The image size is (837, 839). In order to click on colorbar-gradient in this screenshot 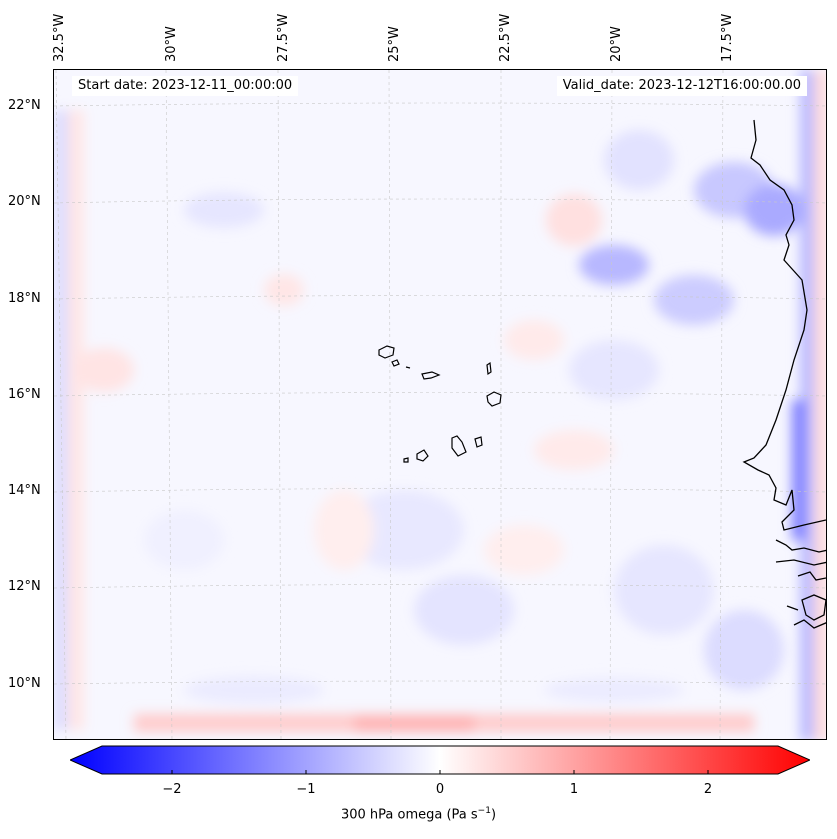, I will do `click(440, 760)`.